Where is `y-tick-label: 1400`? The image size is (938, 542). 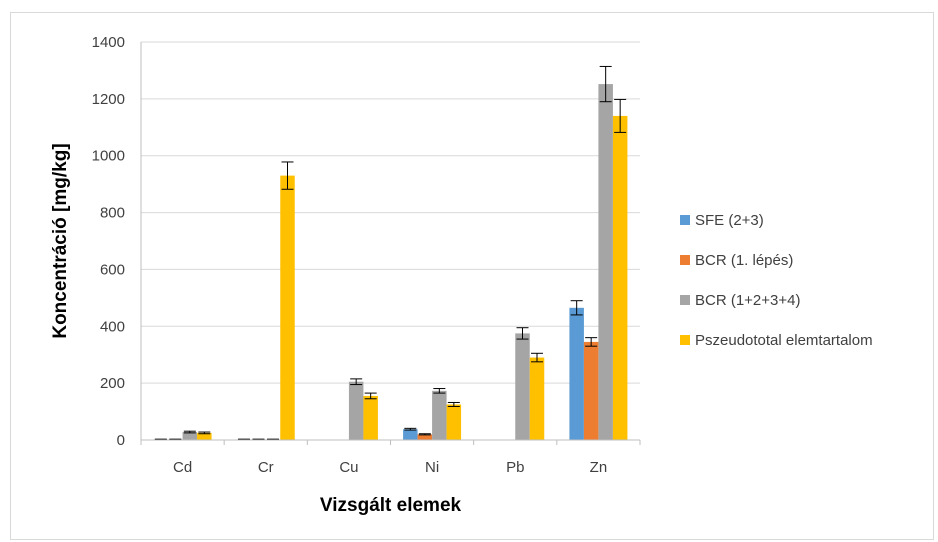 y-tick-label: 1400 is located at coordinates (108, 42).